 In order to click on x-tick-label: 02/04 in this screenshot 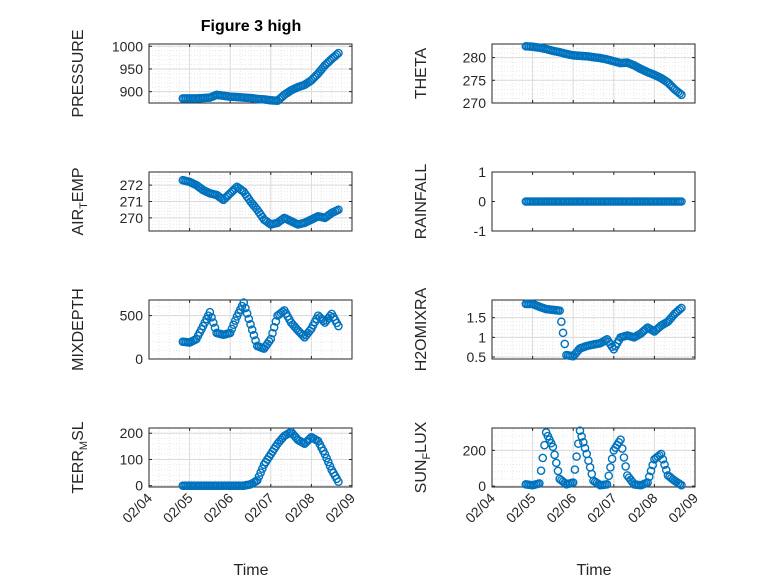, I will do `click(137, 508)`.